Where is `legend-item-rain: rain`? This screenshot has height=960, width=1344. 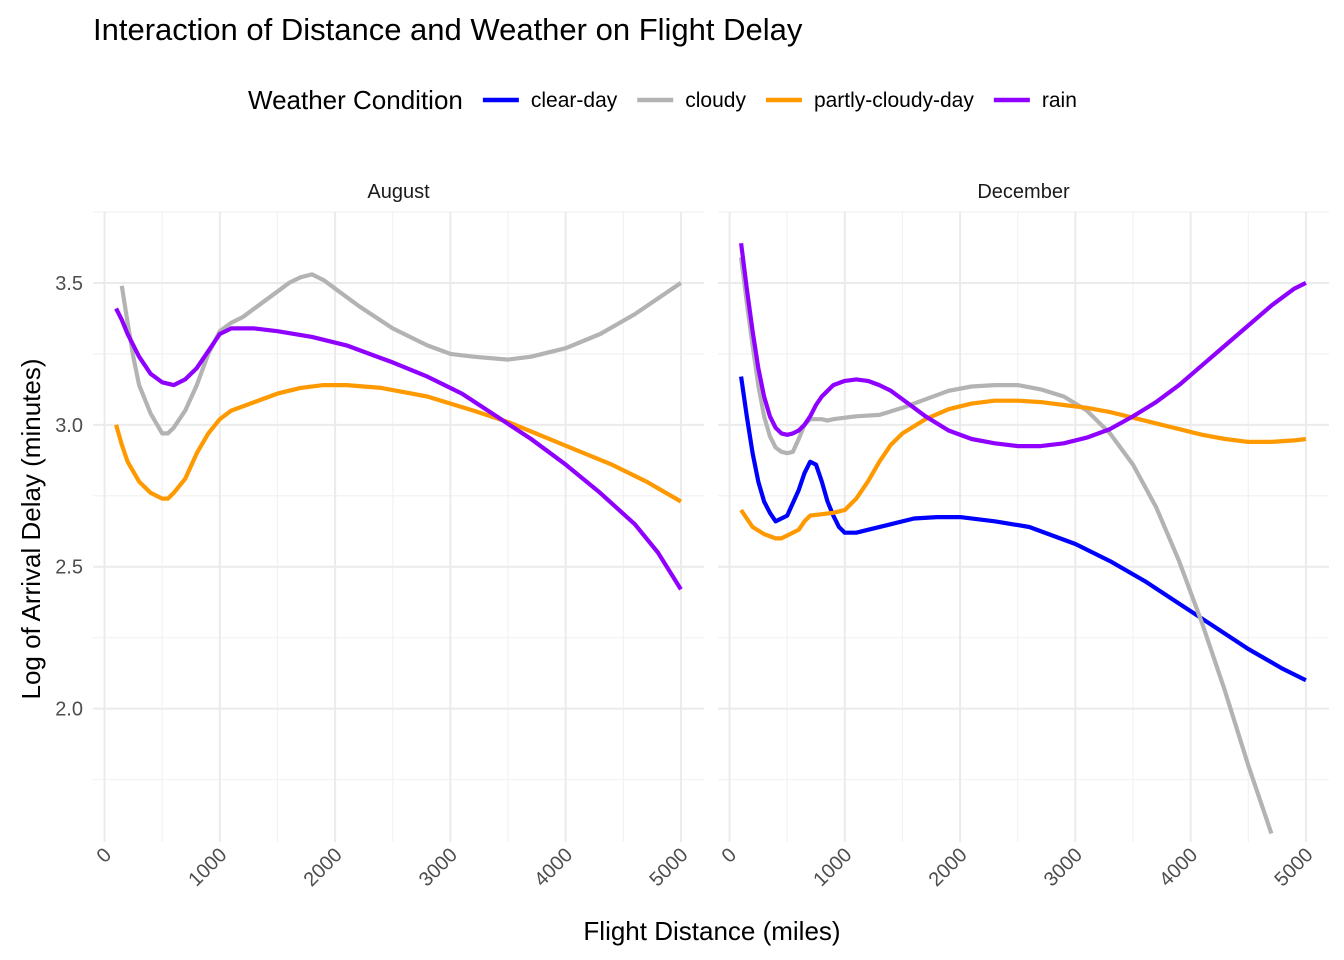 legend-item-rain: rain is located at coordinates (1035, 100).